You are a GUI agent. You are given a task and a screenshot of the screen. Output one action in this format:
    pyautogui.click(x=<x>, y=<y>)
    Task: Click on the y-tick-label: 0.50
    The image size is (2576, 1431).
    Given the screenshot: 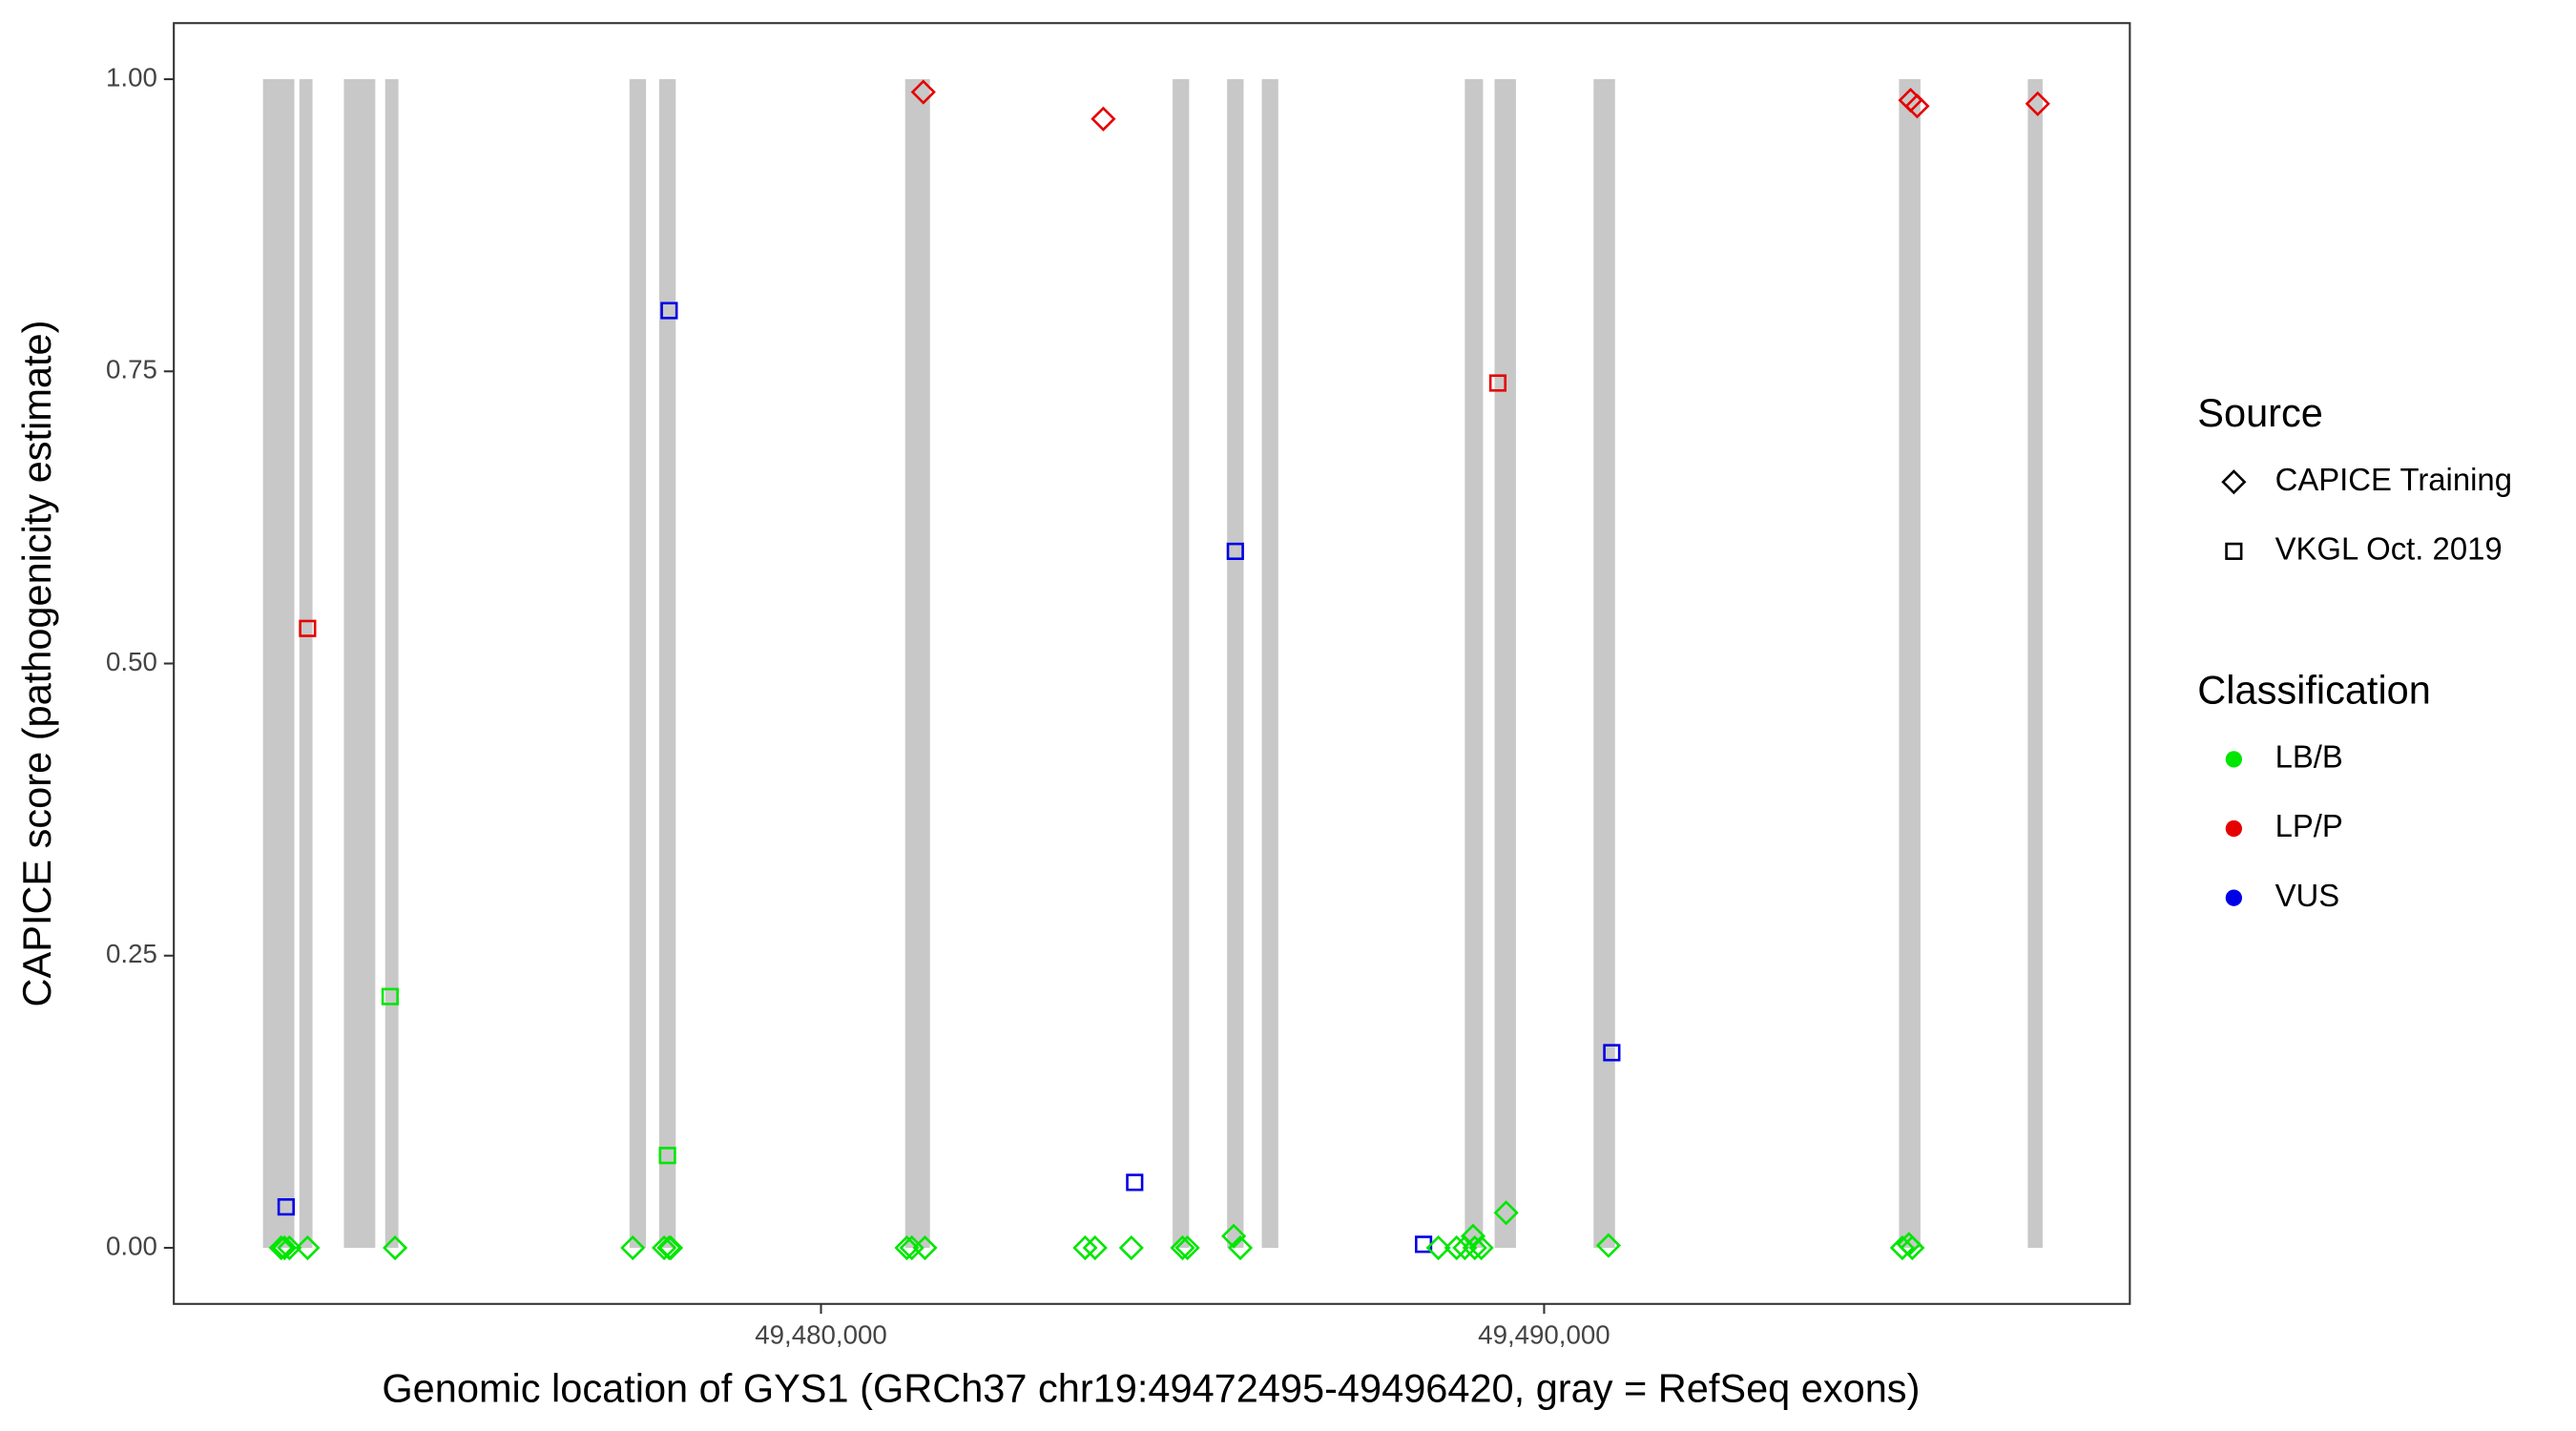 What is the action you would take?
    pyautogui.click(x=131, y=661)
    